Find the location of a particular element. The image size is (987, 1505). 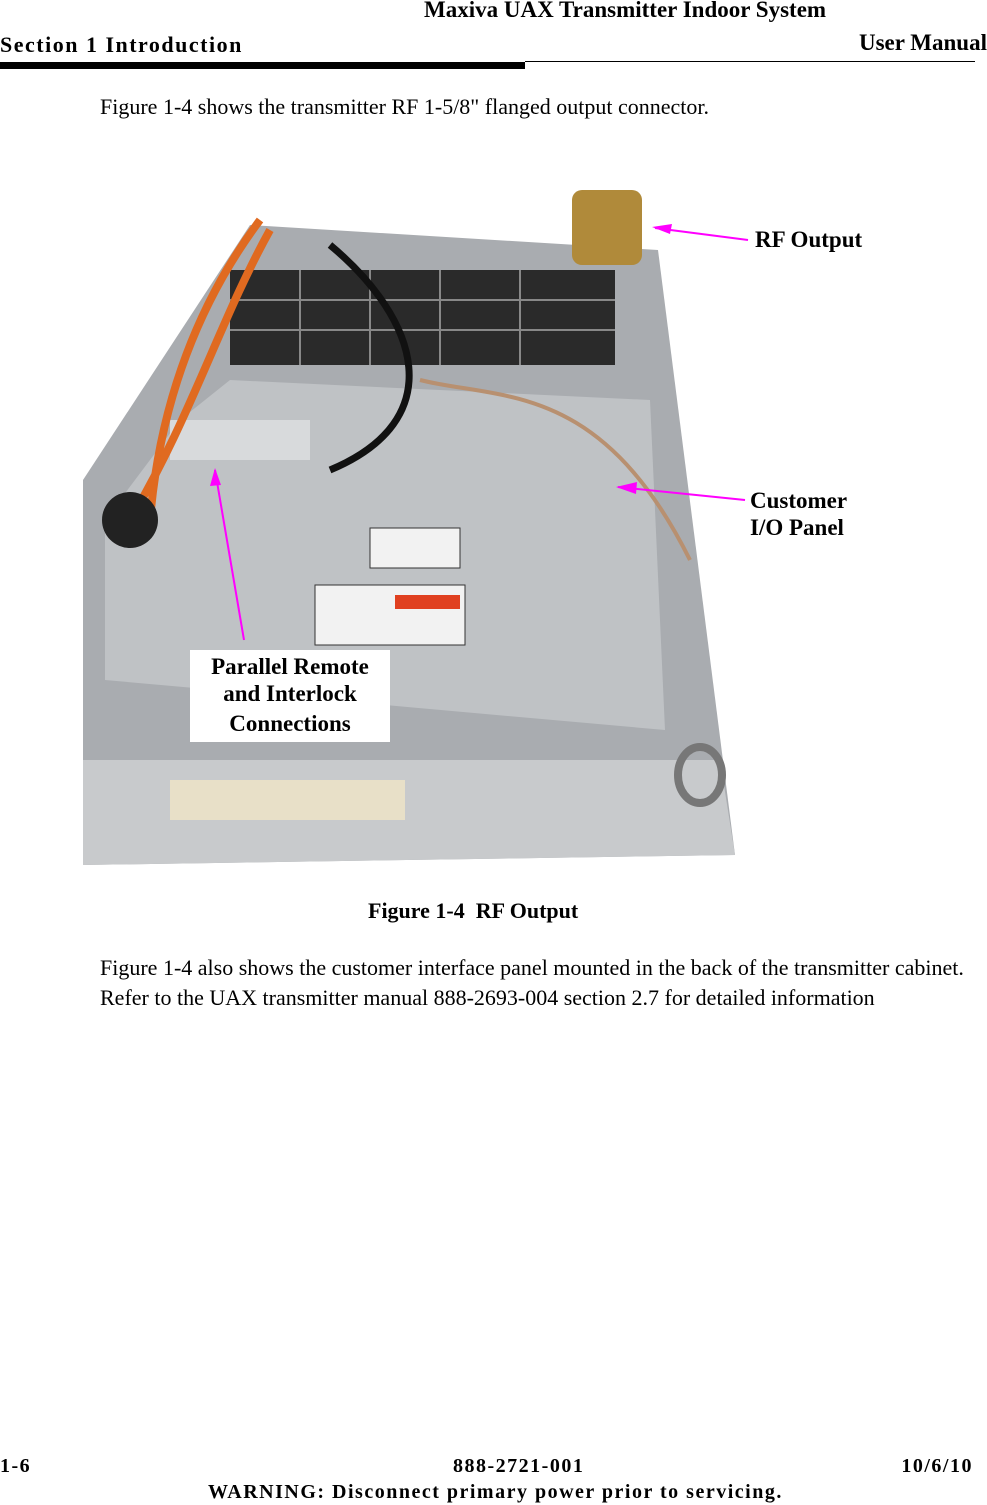

header-rule-thin is located at coordinates (750, 61).